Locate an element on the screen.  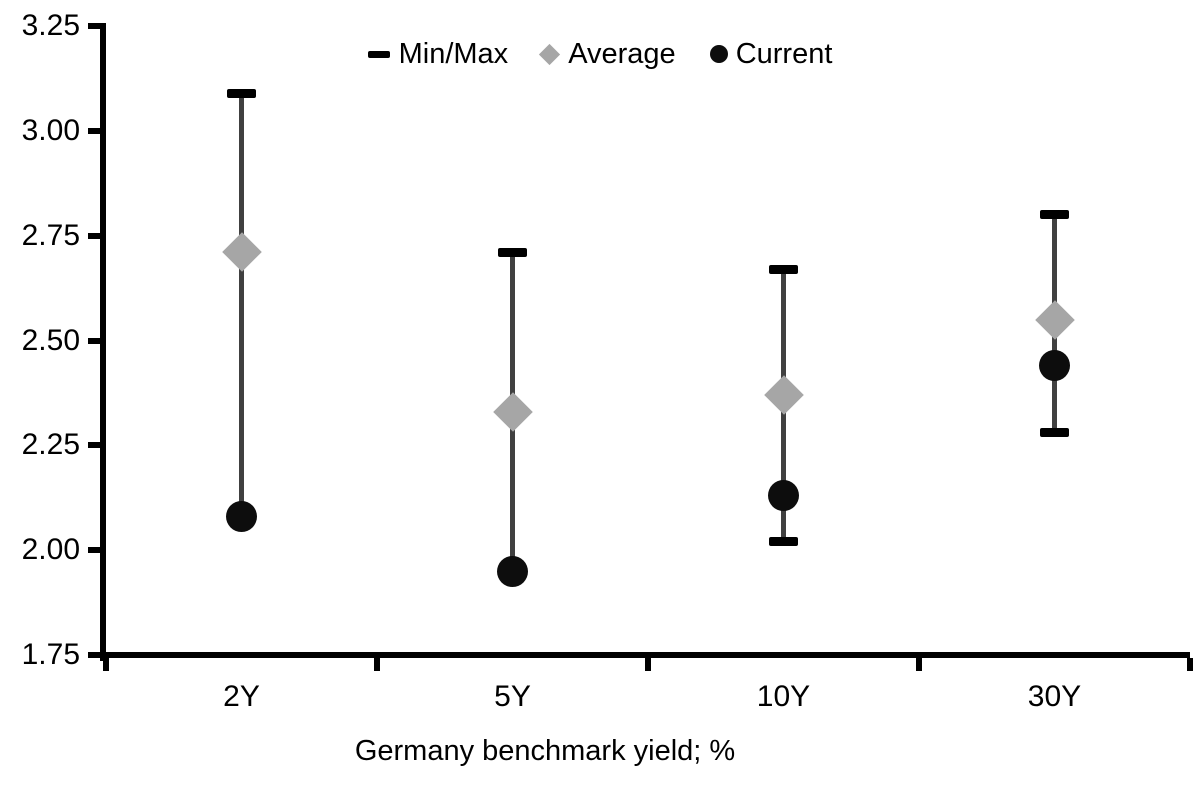
y-axis-line is located at coordinates (103, 342).